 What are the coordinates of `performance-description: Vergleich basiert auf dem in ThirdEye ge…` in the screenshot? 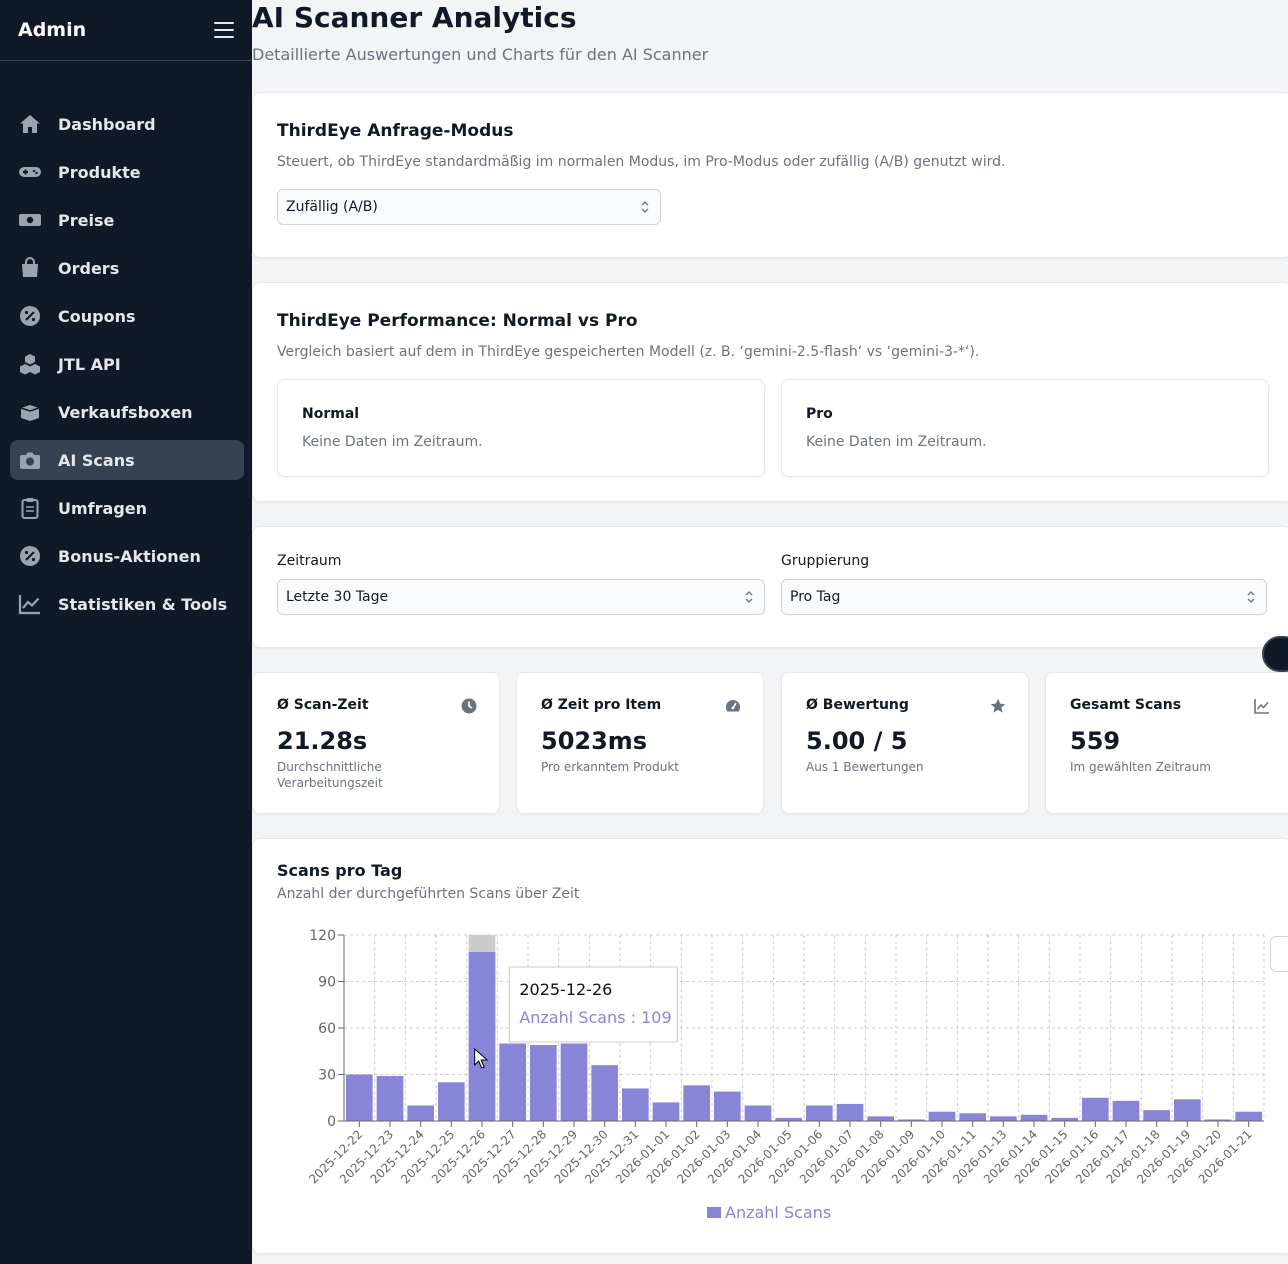 It's located at (628, 352).